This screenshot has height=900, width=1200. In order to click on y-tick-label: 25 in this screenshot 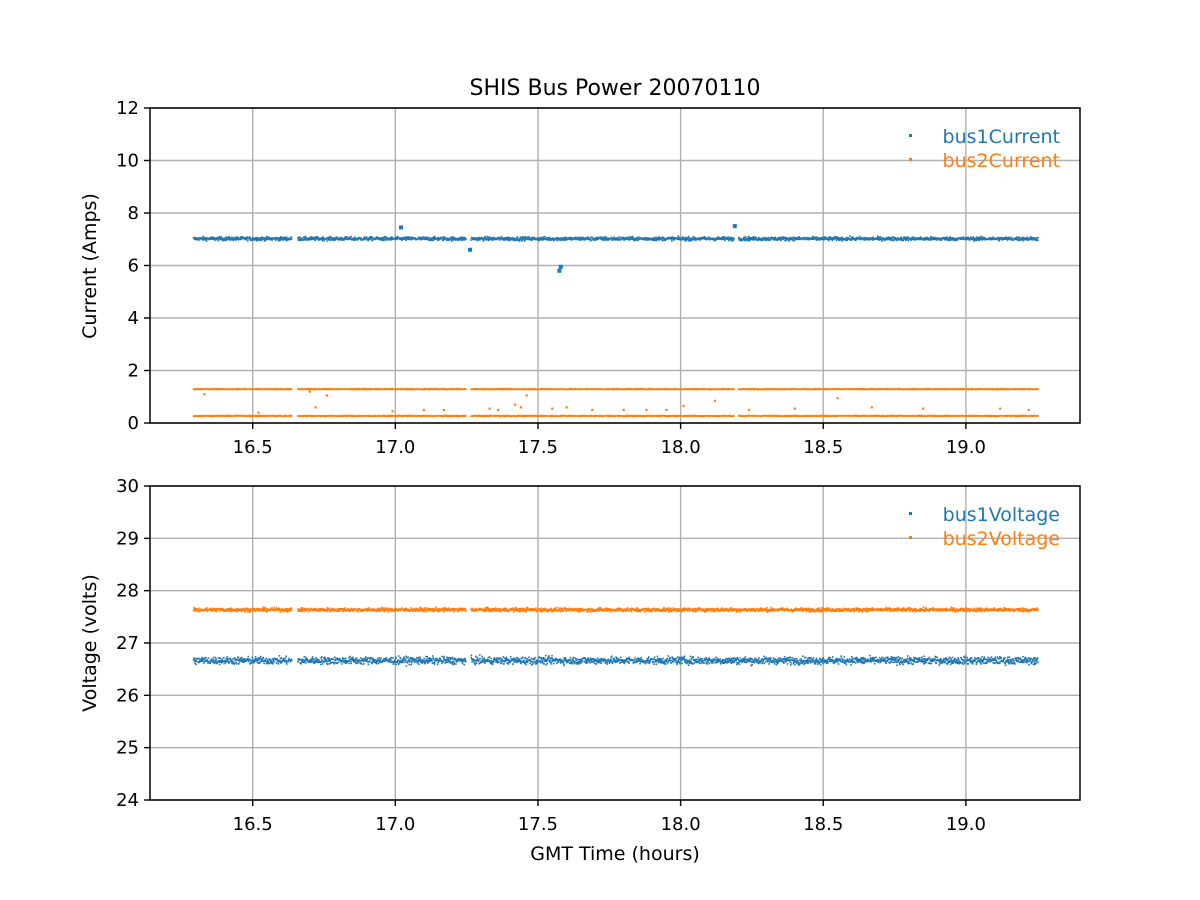, I will do `click(127, 748)`.